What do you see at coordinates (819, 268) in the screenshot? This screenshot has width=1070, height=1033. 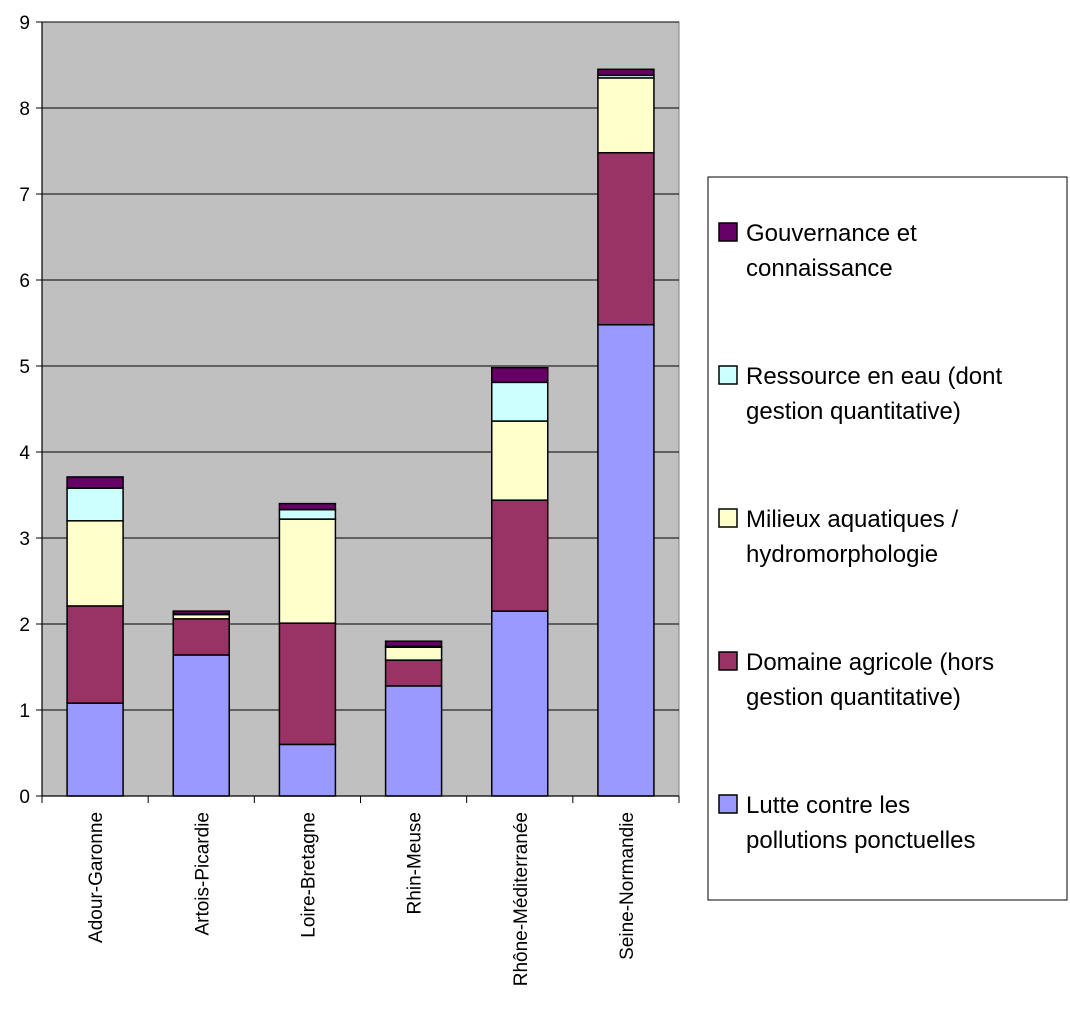 I see `legend-label: connaissance` at bounding box center [819, 268].